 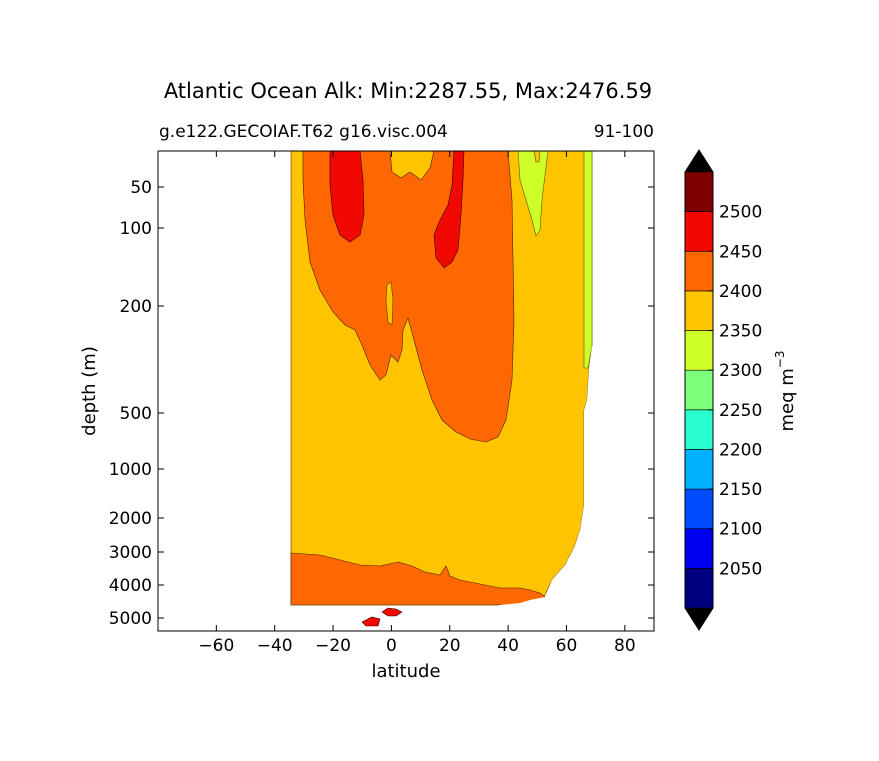 What do you see at coordinates (130, 519) in the screenshot?
I see `y-tick-label: 2000` at bounding box center [130, 519].